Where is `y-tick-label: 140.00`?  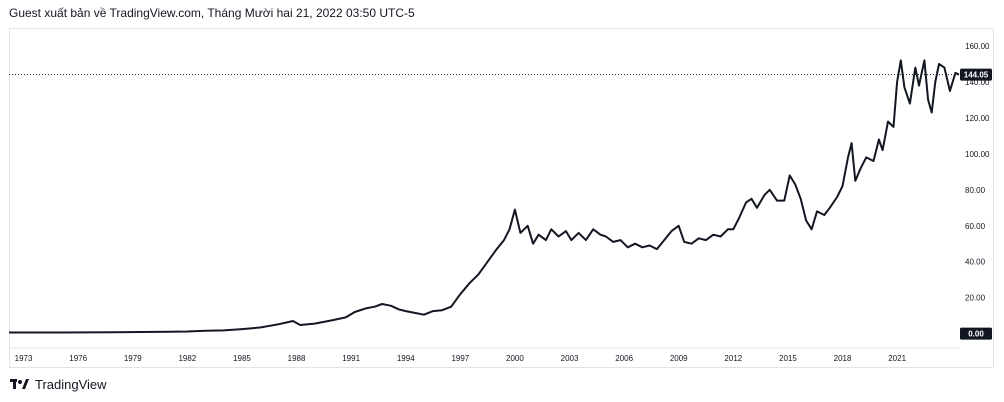
y-tick-label: 140.00 is located at coordinates (977, 82).